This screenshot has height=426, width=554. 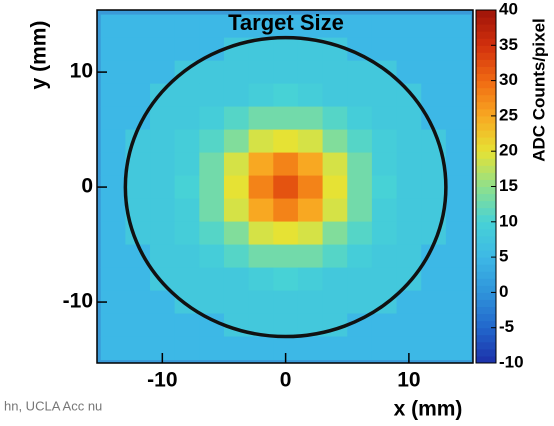 What do you see at coordinates (39, 55) in the screenshot?
I see `y-axis-label: y (mm)` at bounding box center [39, 55].